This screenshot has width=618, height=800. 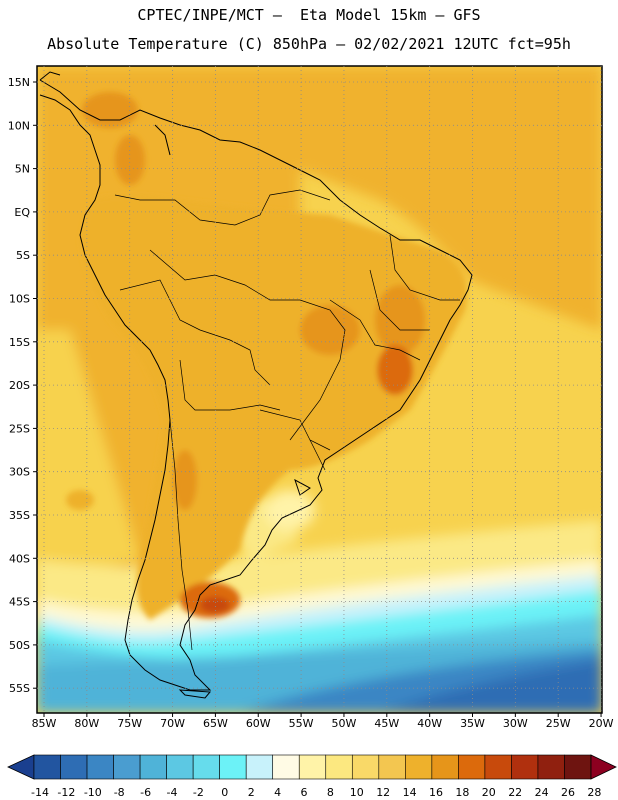 What do you see at coordinates (19, 602) in the screenshot?
I see `lat-label: 45S` at bounding box center [19, 602].